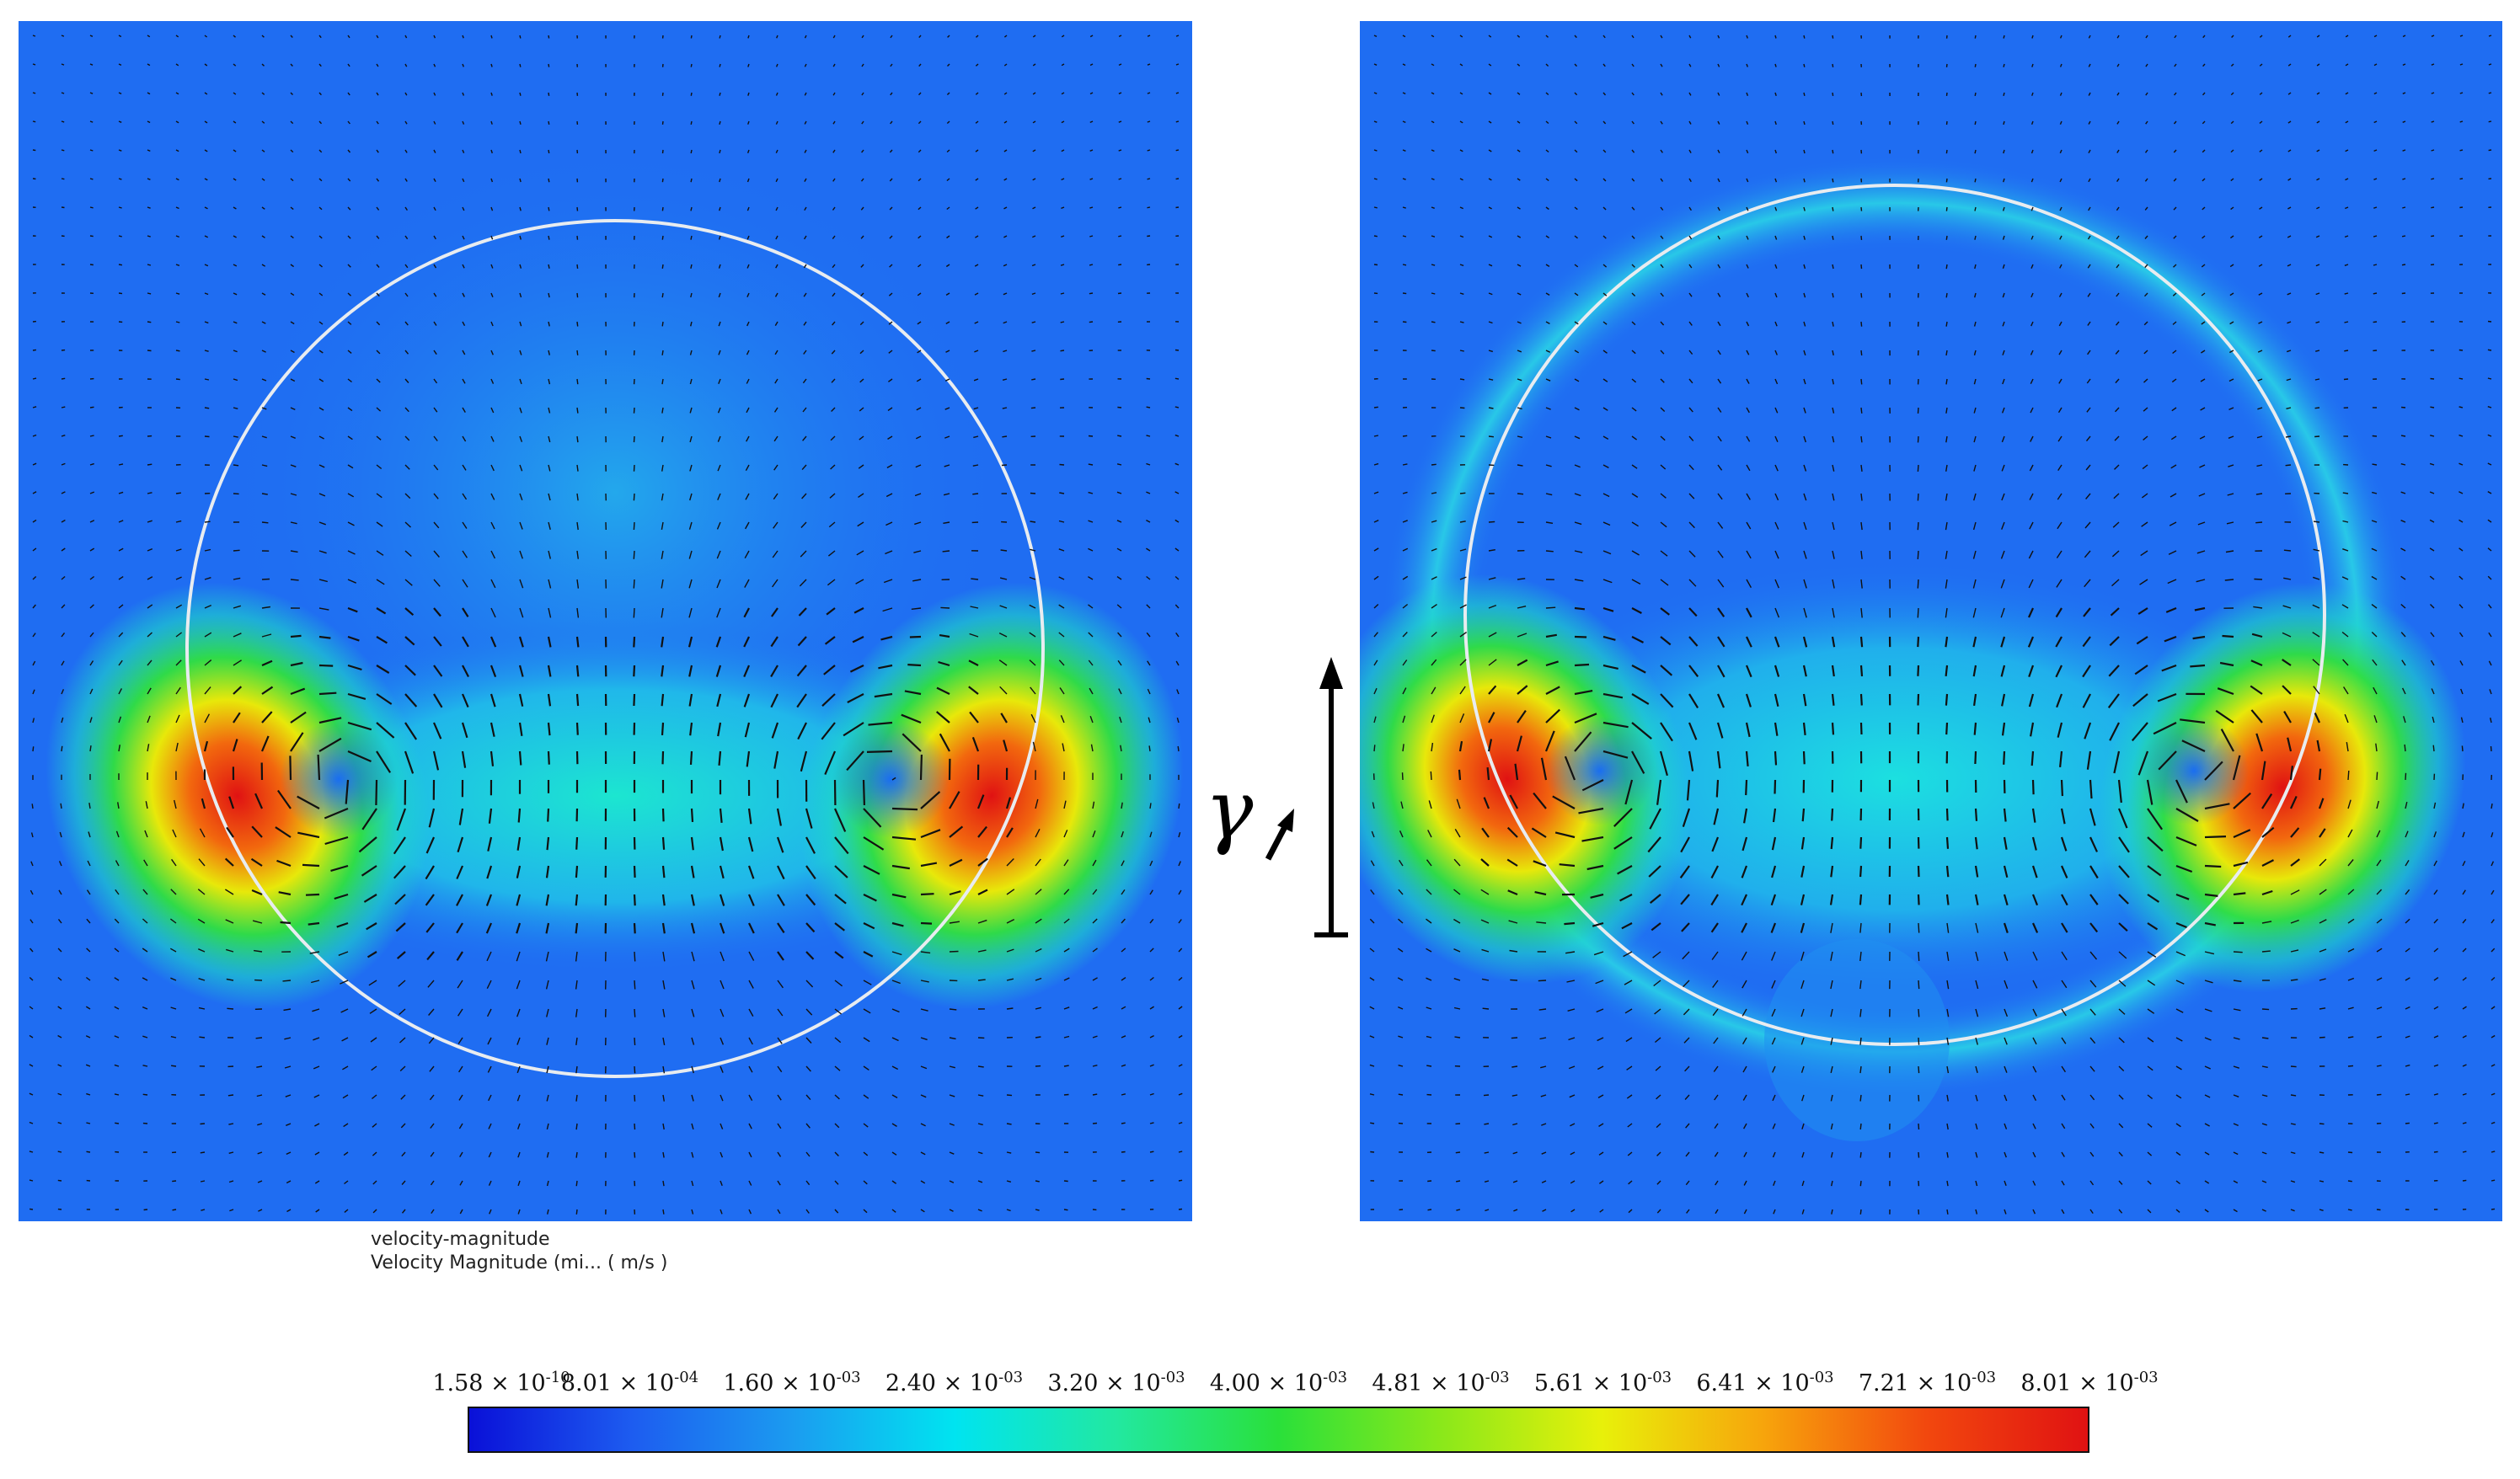 The width and height of the screenshot is (2520, 1479). Describe the element at coordinates (1276, 797) in the screenshot. I see `gamma-arrow-graphic: γ` at that location.